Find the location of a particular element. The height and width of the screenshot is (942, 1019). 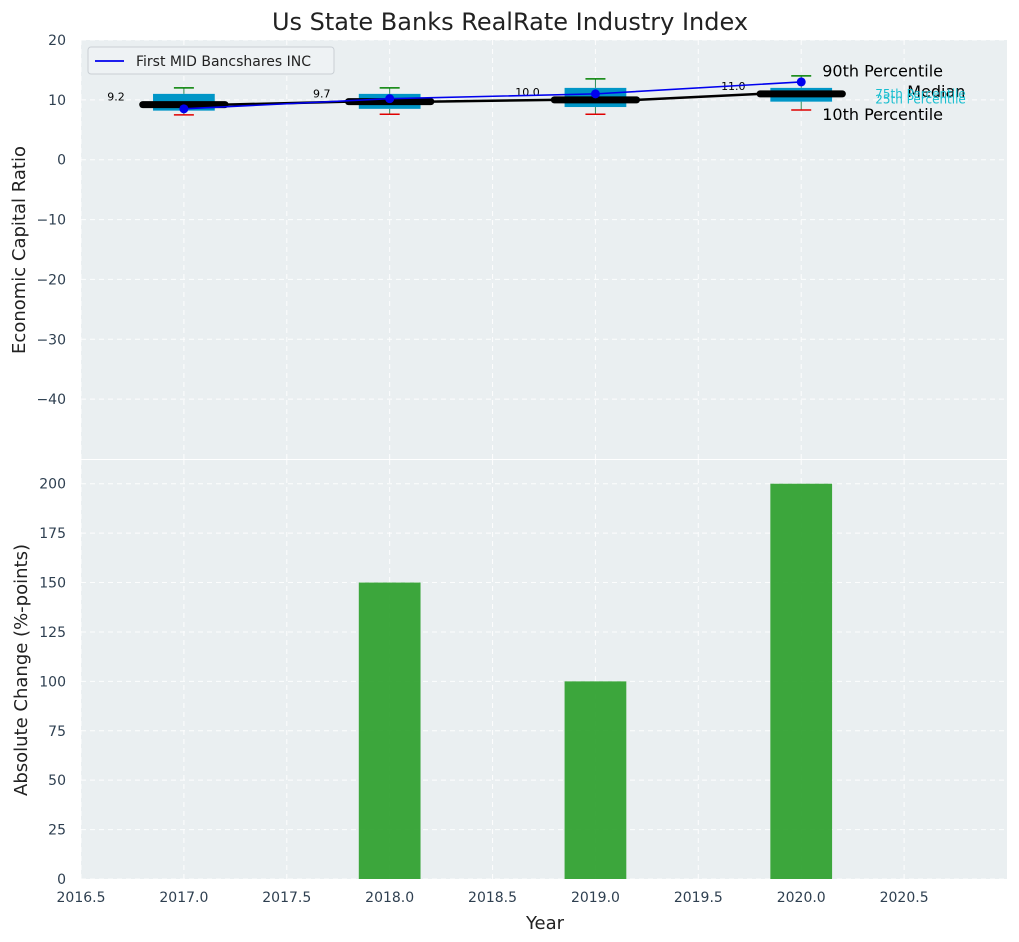

x-tick-1: 2017.0 is located at coordinates (183, 898).